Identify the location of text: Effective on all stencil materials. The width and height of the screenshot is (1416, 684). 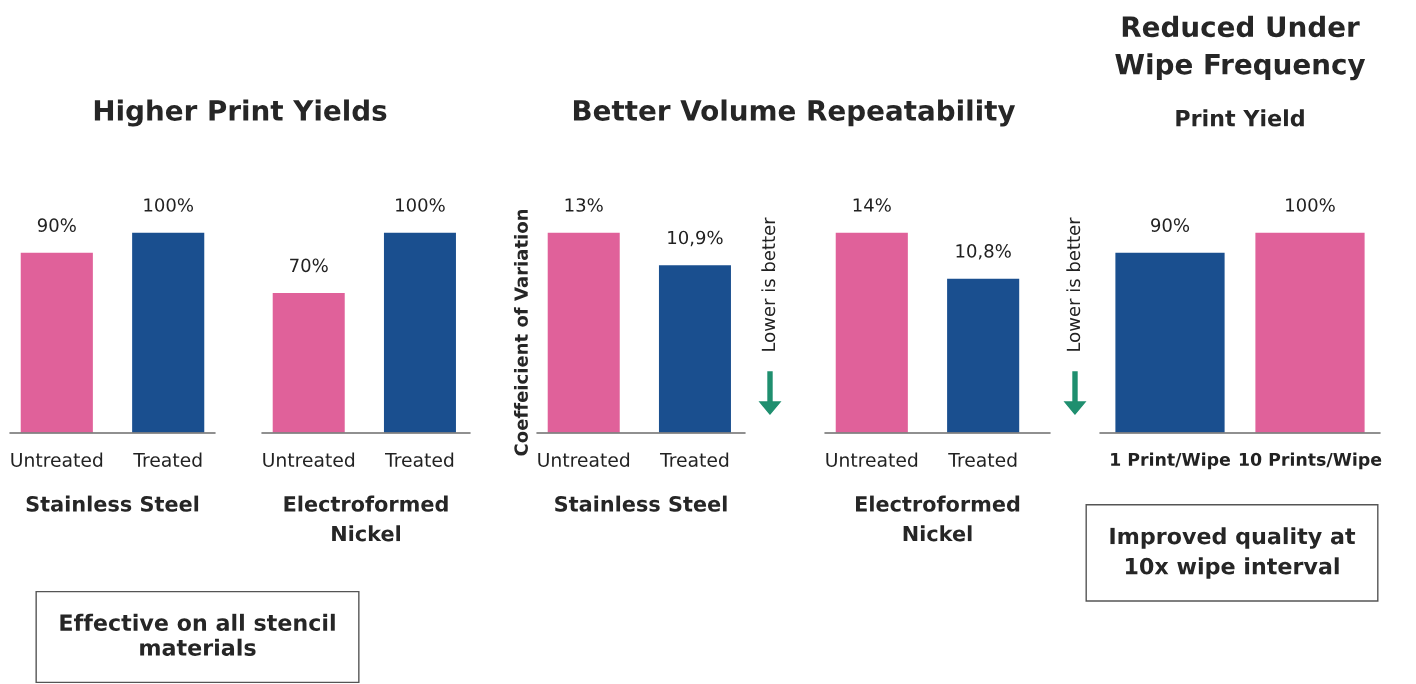
(197, 634).